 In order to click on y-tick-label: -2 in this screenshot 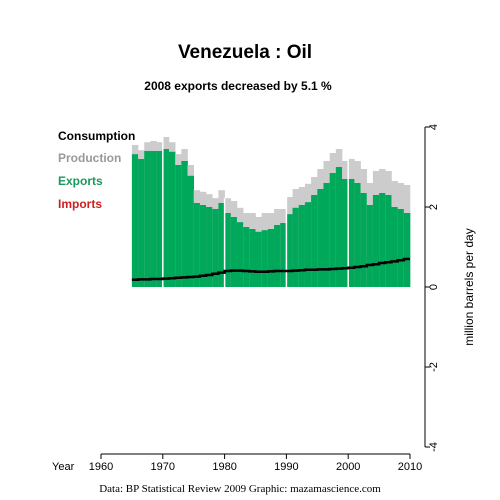, I will do `click(434, 367)`.